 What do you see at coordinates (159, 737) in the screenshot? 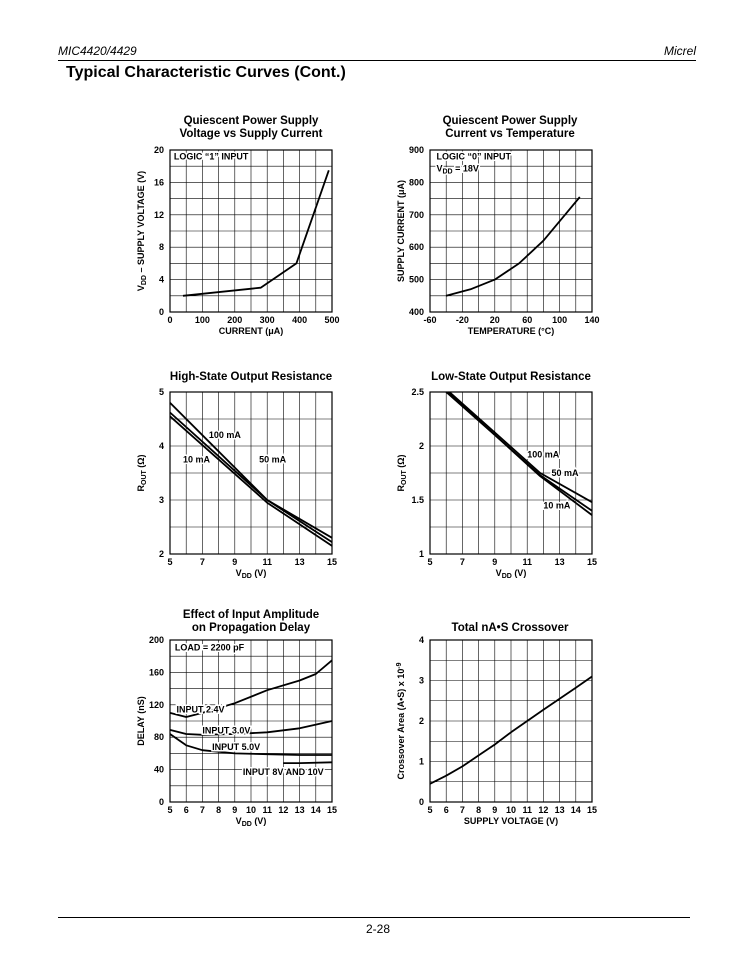
I see `y-tick-label: 80` at bounding box center [159, 737].